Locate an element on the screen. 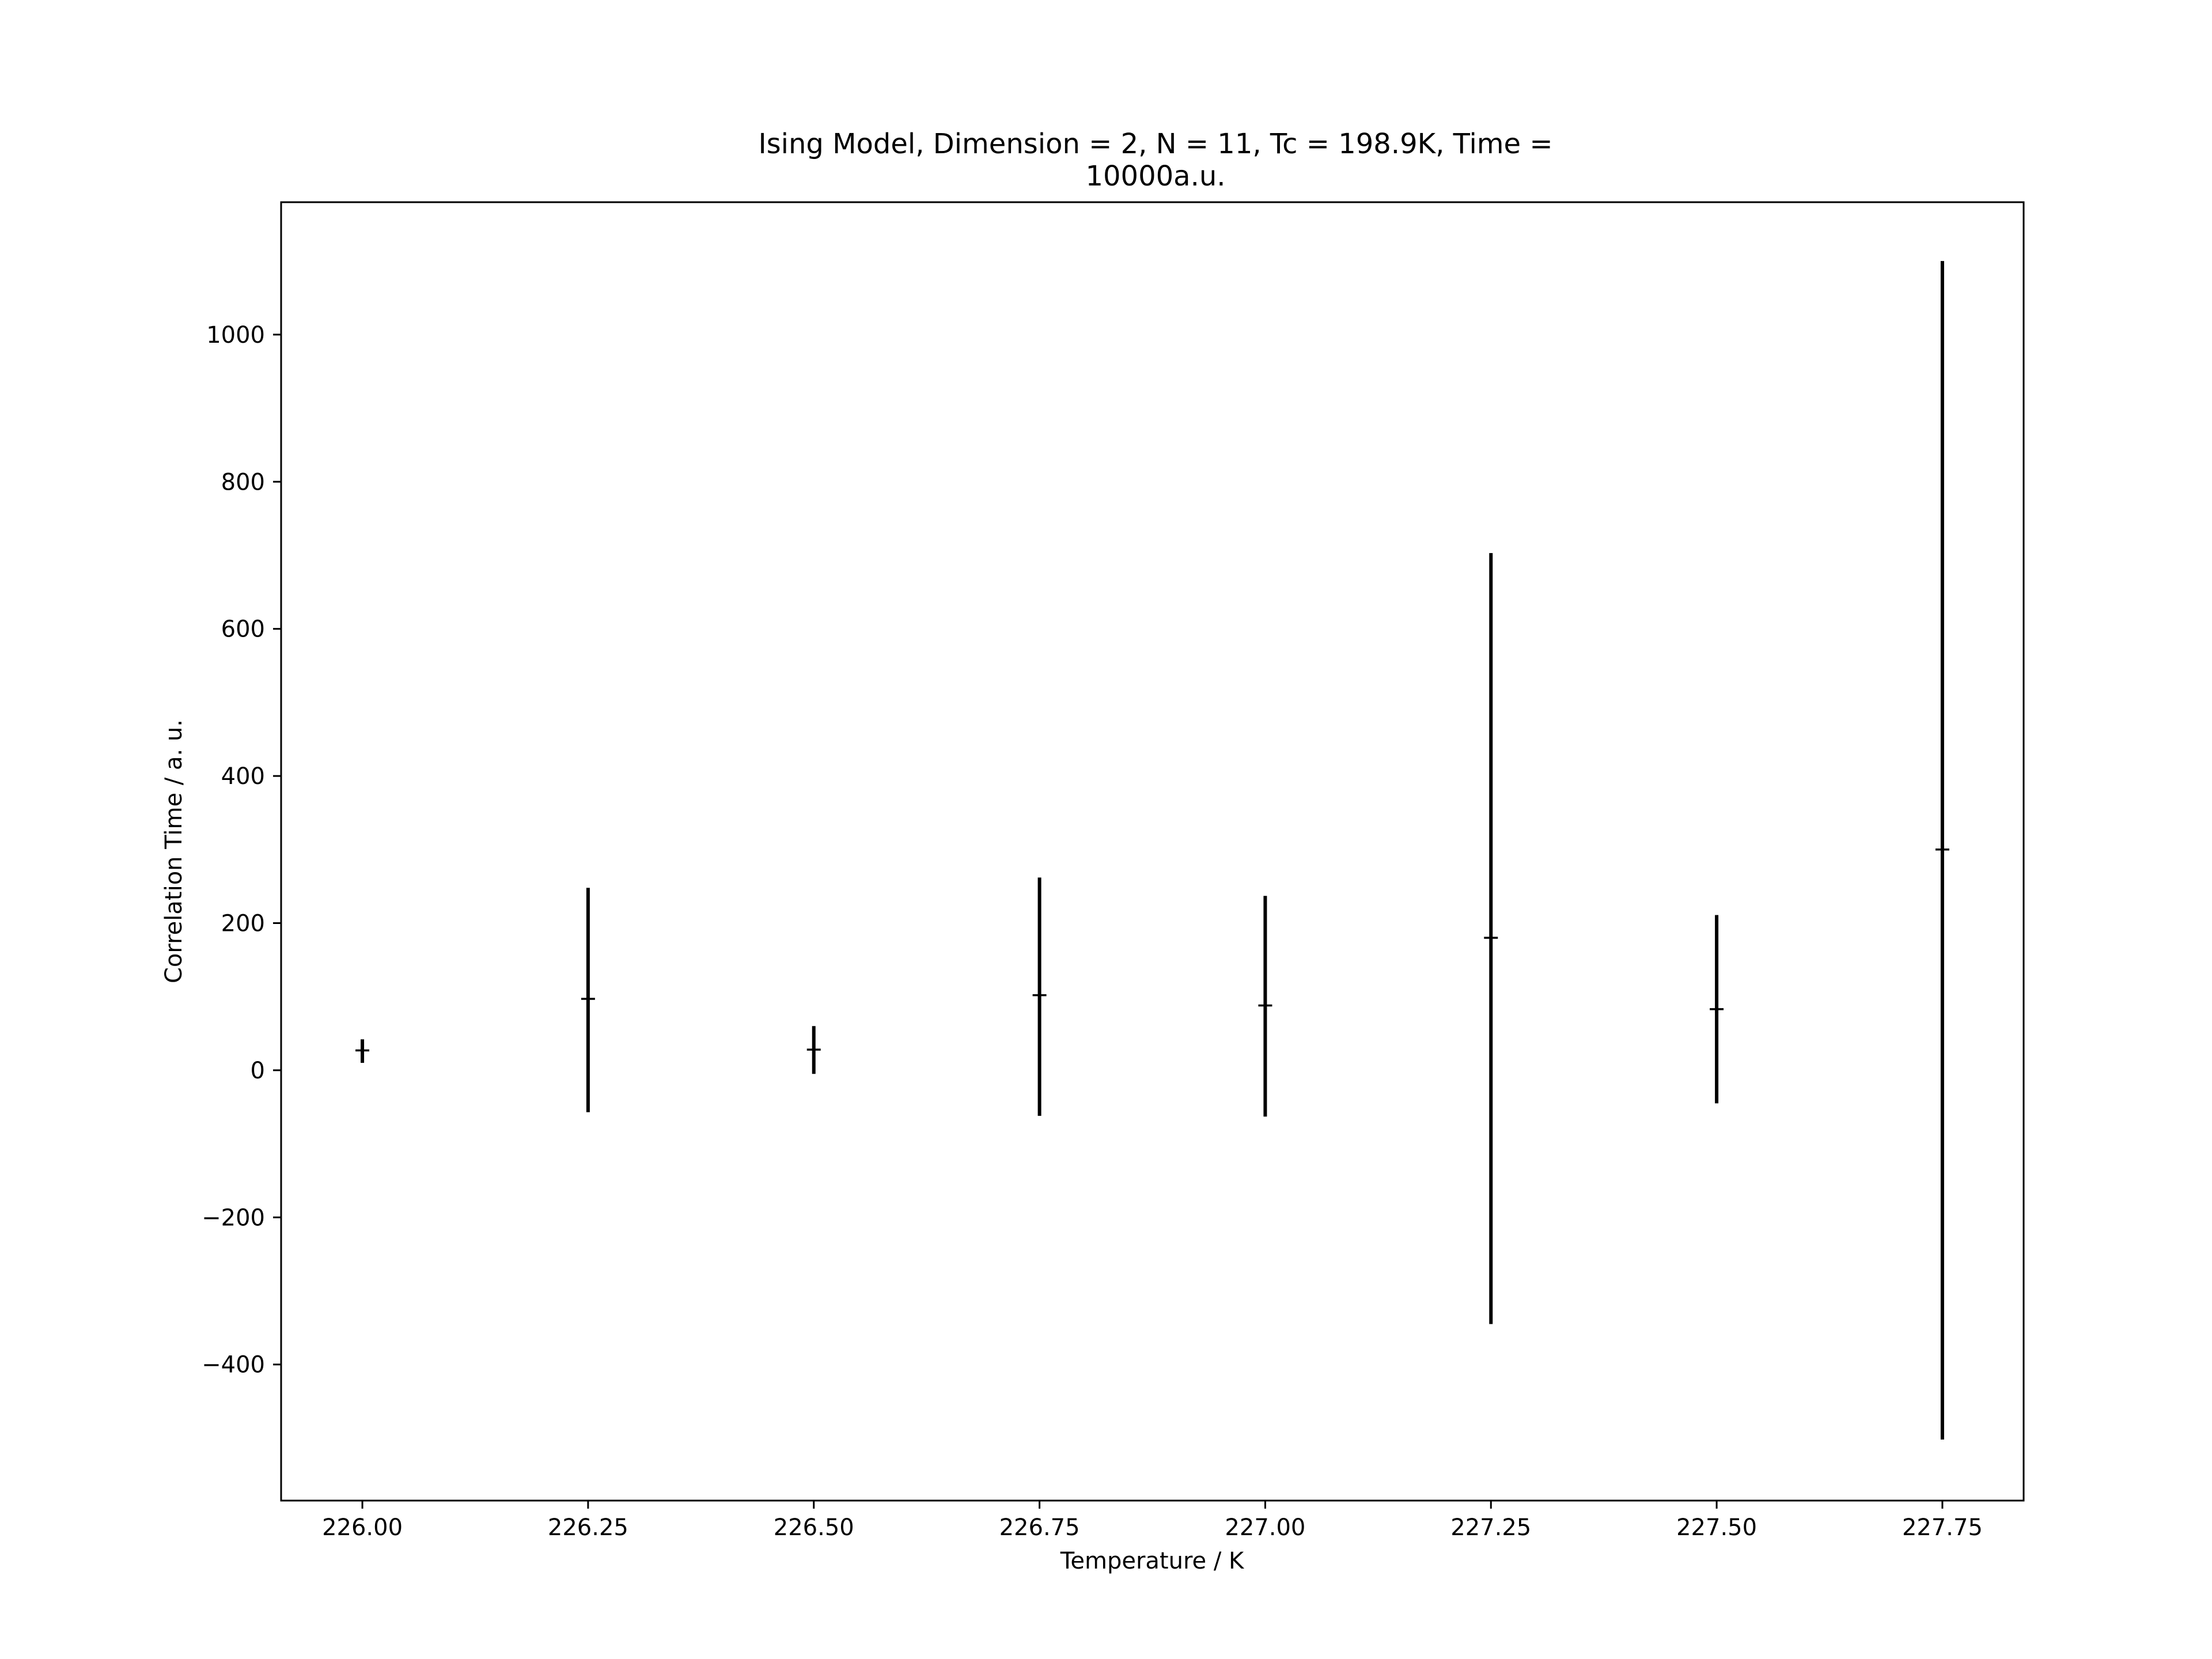 Image resolution: width=2212 pixels, height=1659 pixels. x-tick-label: 227.25 is located at coordinates (1490, 1527).